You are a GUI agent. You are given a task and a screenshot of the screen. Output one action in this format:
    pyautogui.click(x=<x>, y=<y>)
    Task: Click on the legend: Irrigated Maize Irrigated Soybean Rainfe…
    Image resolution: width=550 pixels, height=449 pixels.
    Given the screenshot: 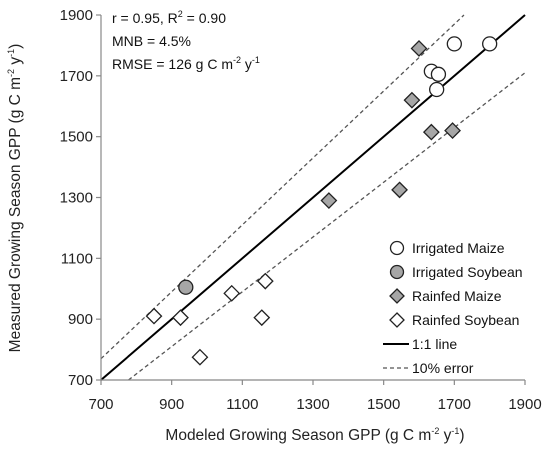 What is the action you would take?
    pyautogui.click(x=453, y=308)
    